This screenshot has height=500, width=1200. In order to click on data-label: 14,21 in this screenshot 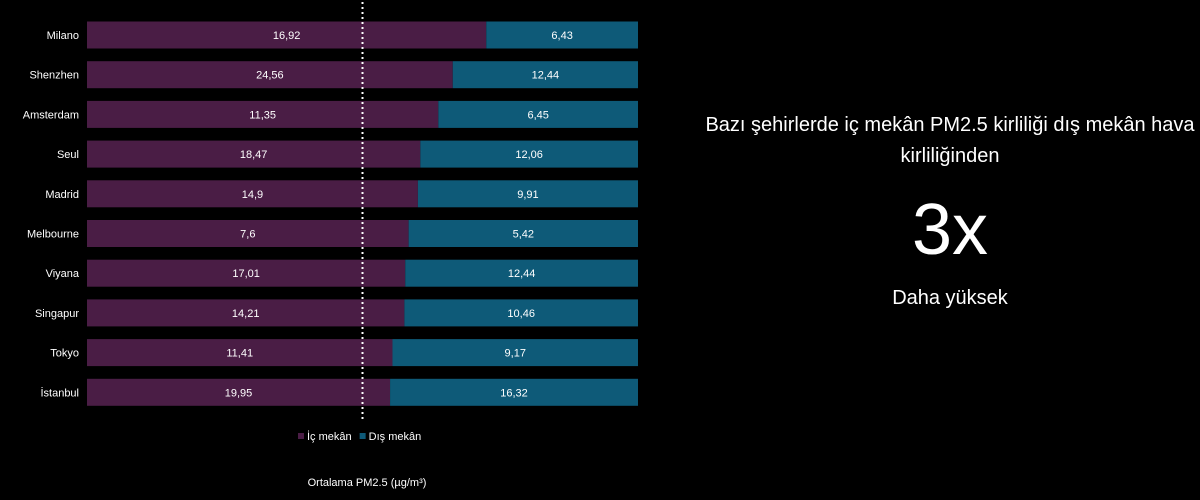, I will do `click(246, 314)`.